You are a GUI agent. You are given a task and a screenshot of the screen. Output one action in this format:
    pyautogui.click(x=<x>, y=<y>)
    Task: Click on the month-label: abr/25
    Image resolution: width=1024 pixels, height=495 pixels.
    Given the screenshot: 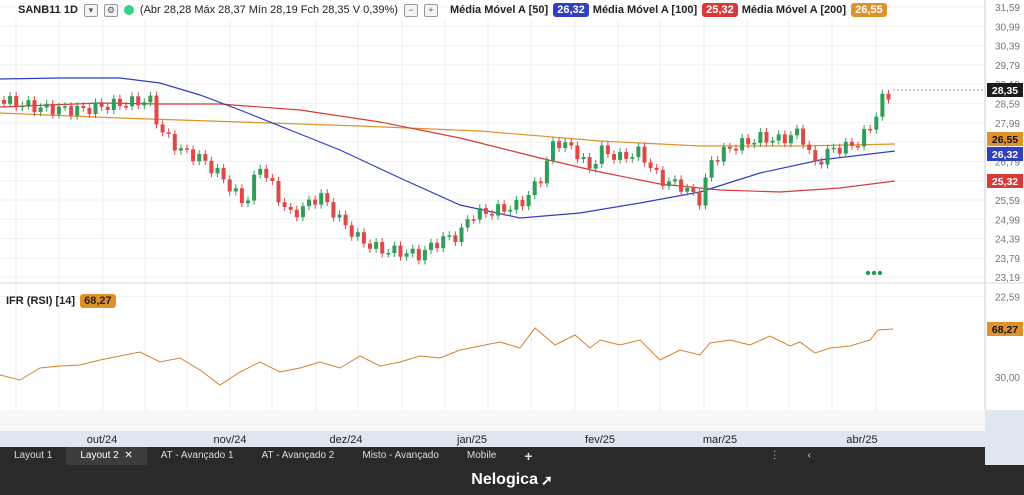 What is the action you would take?
    pyautogui.click(x=861, y=440)
    